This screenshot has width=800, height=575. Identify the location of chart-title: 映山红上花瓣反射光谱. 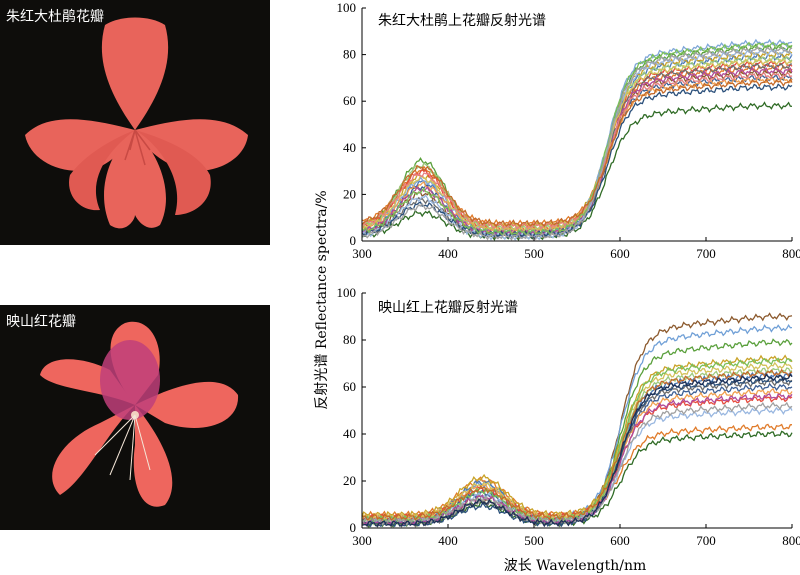
(448, 308).